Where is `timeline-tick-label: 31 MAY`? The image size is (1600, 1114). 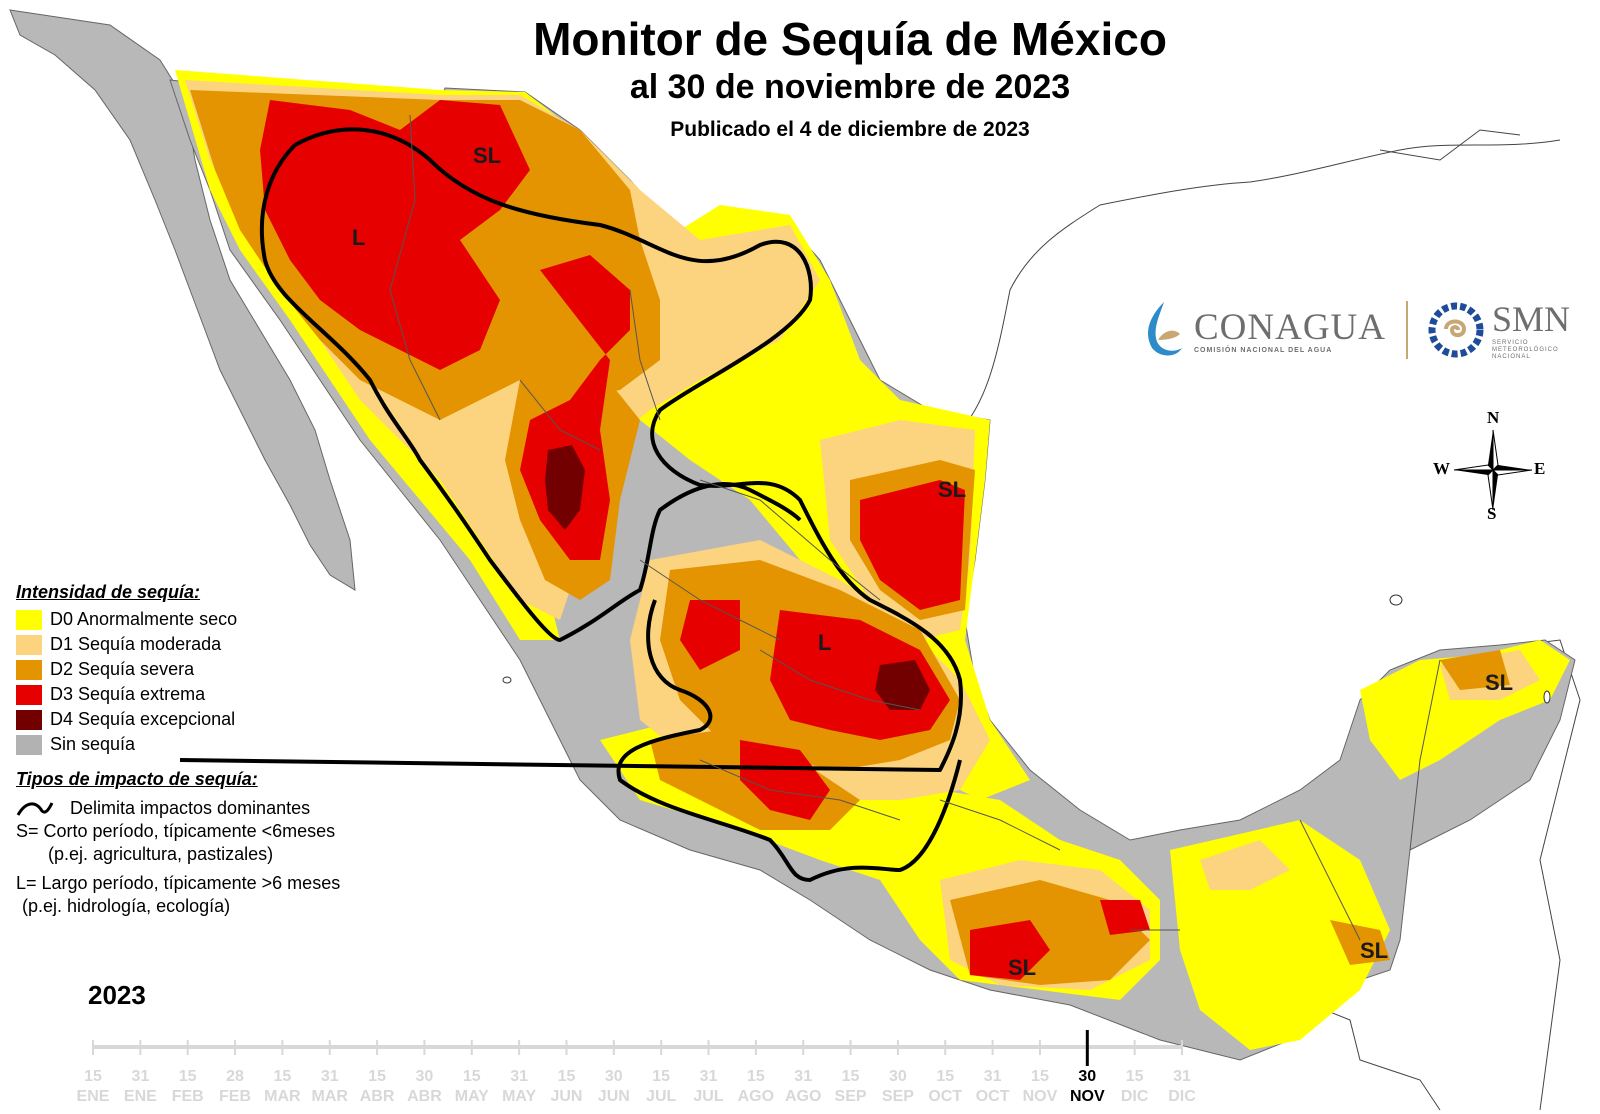 timeline-tick-label: 31 MAY is located at coordinates (519, 1086).